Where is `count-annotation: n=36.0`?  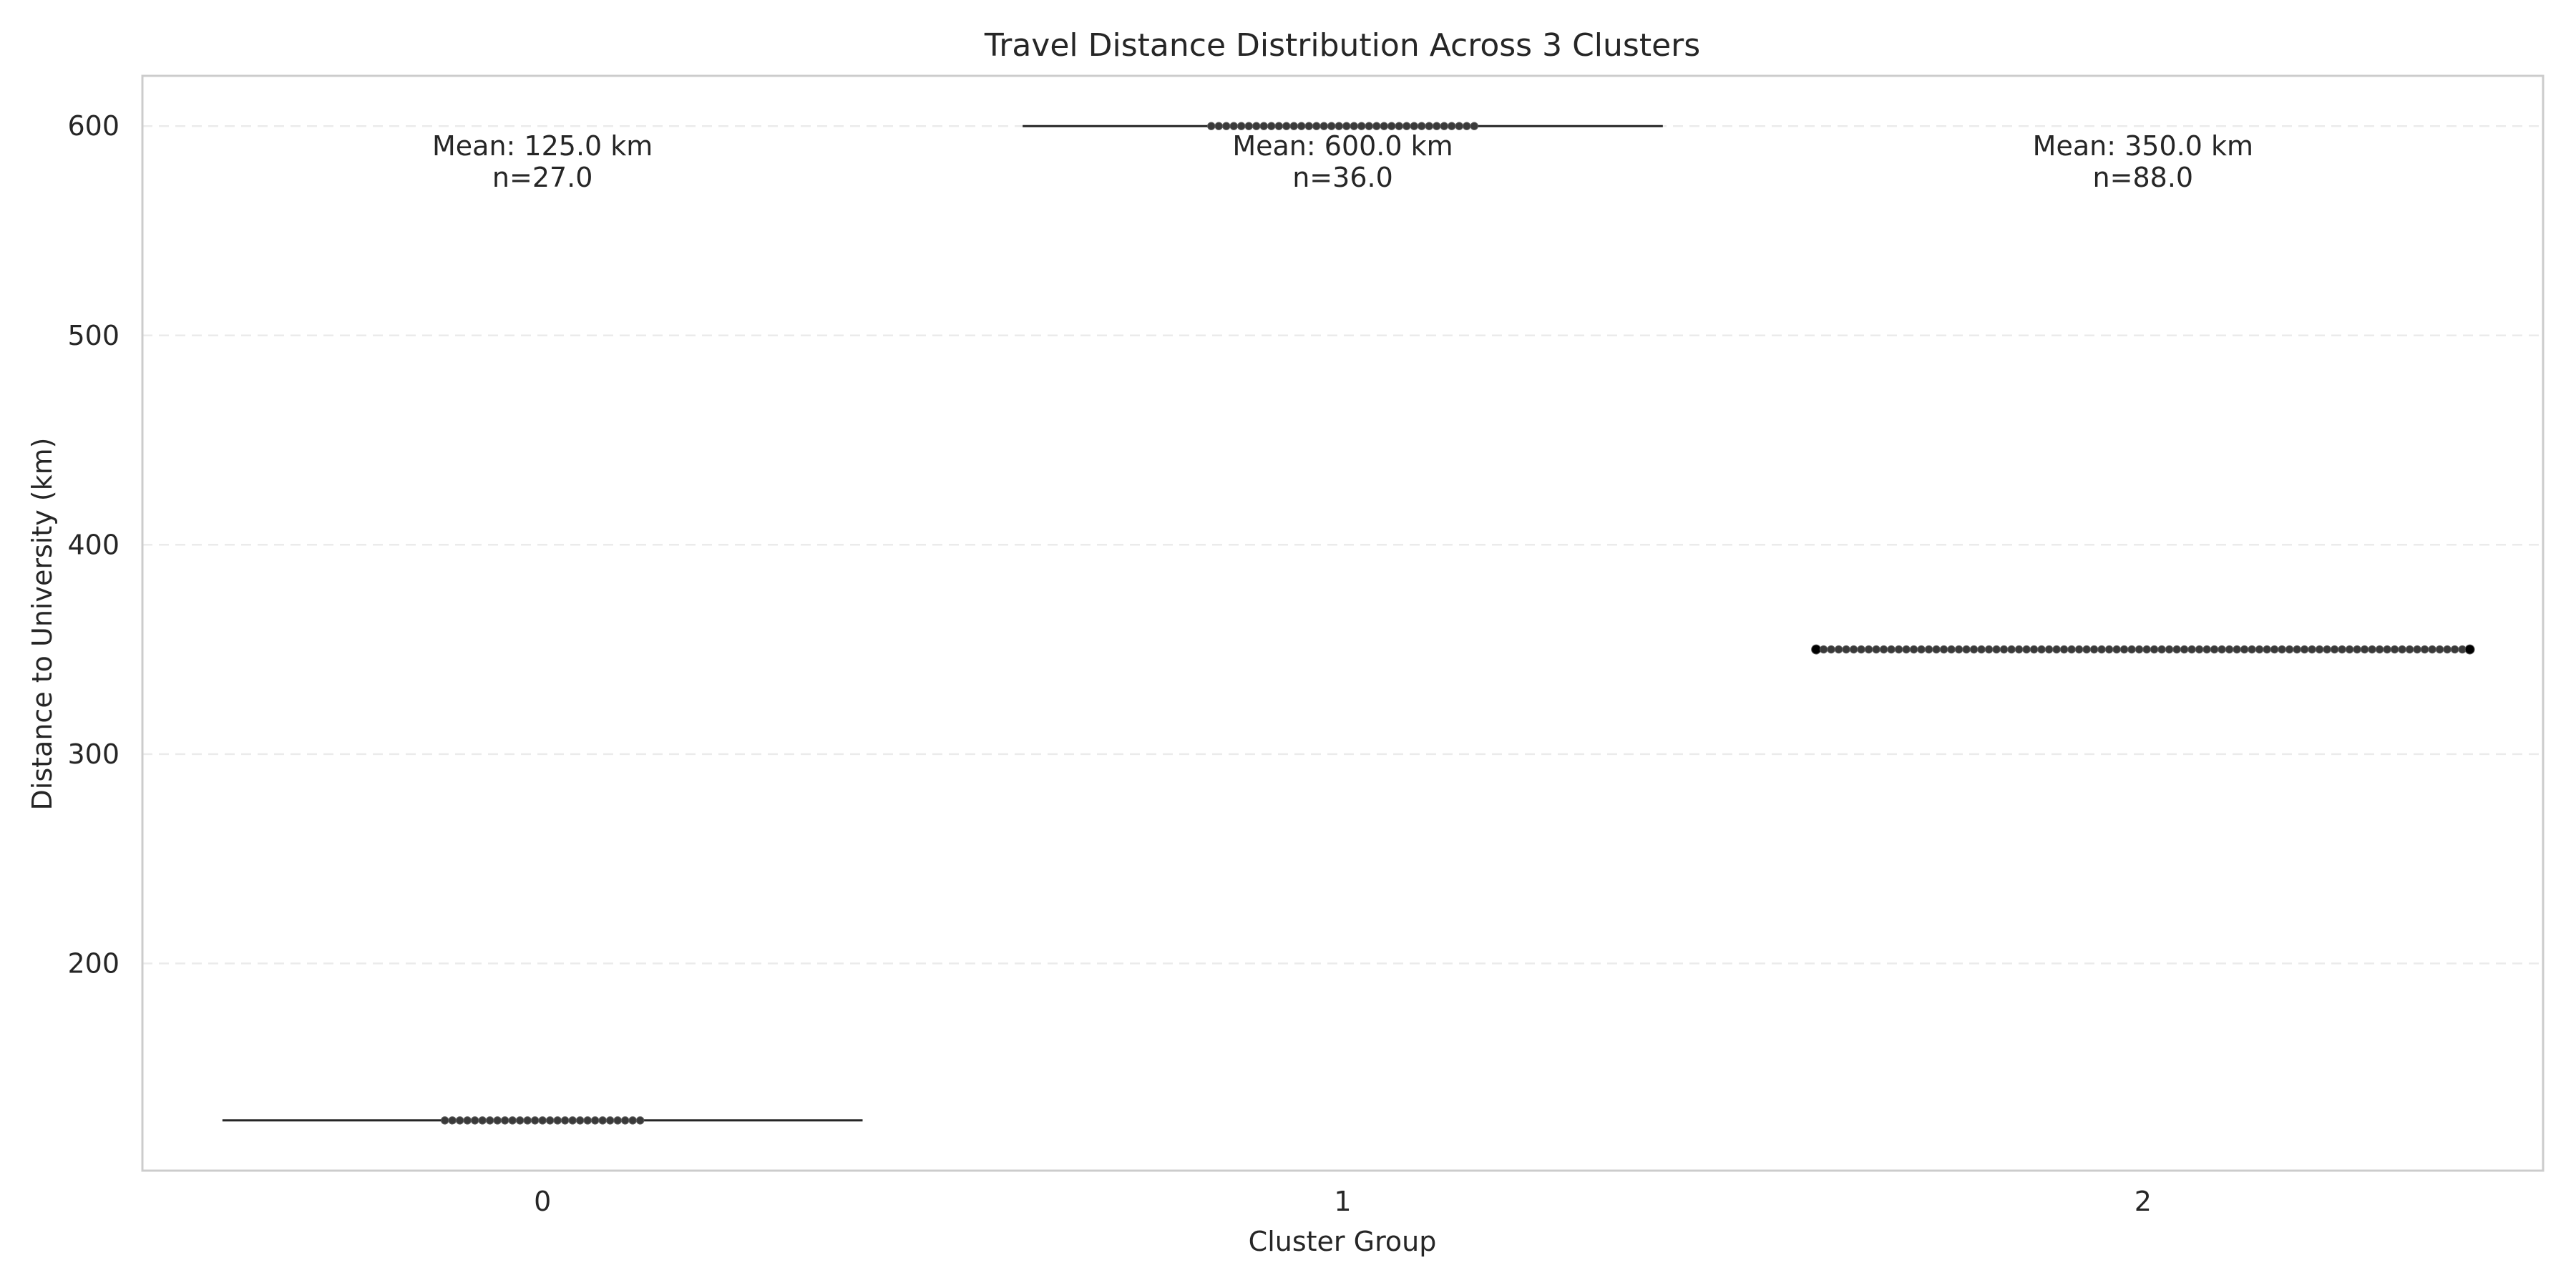
count-annotation: n=36.0 is located at coordinates (1342, 177).